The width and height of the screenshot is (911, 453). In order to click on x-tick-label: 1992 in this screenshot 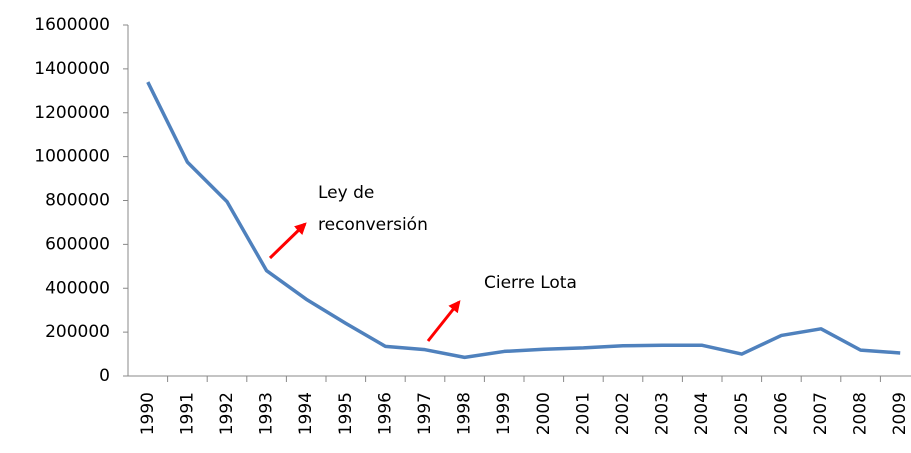, I will do `click(227, 413)`.